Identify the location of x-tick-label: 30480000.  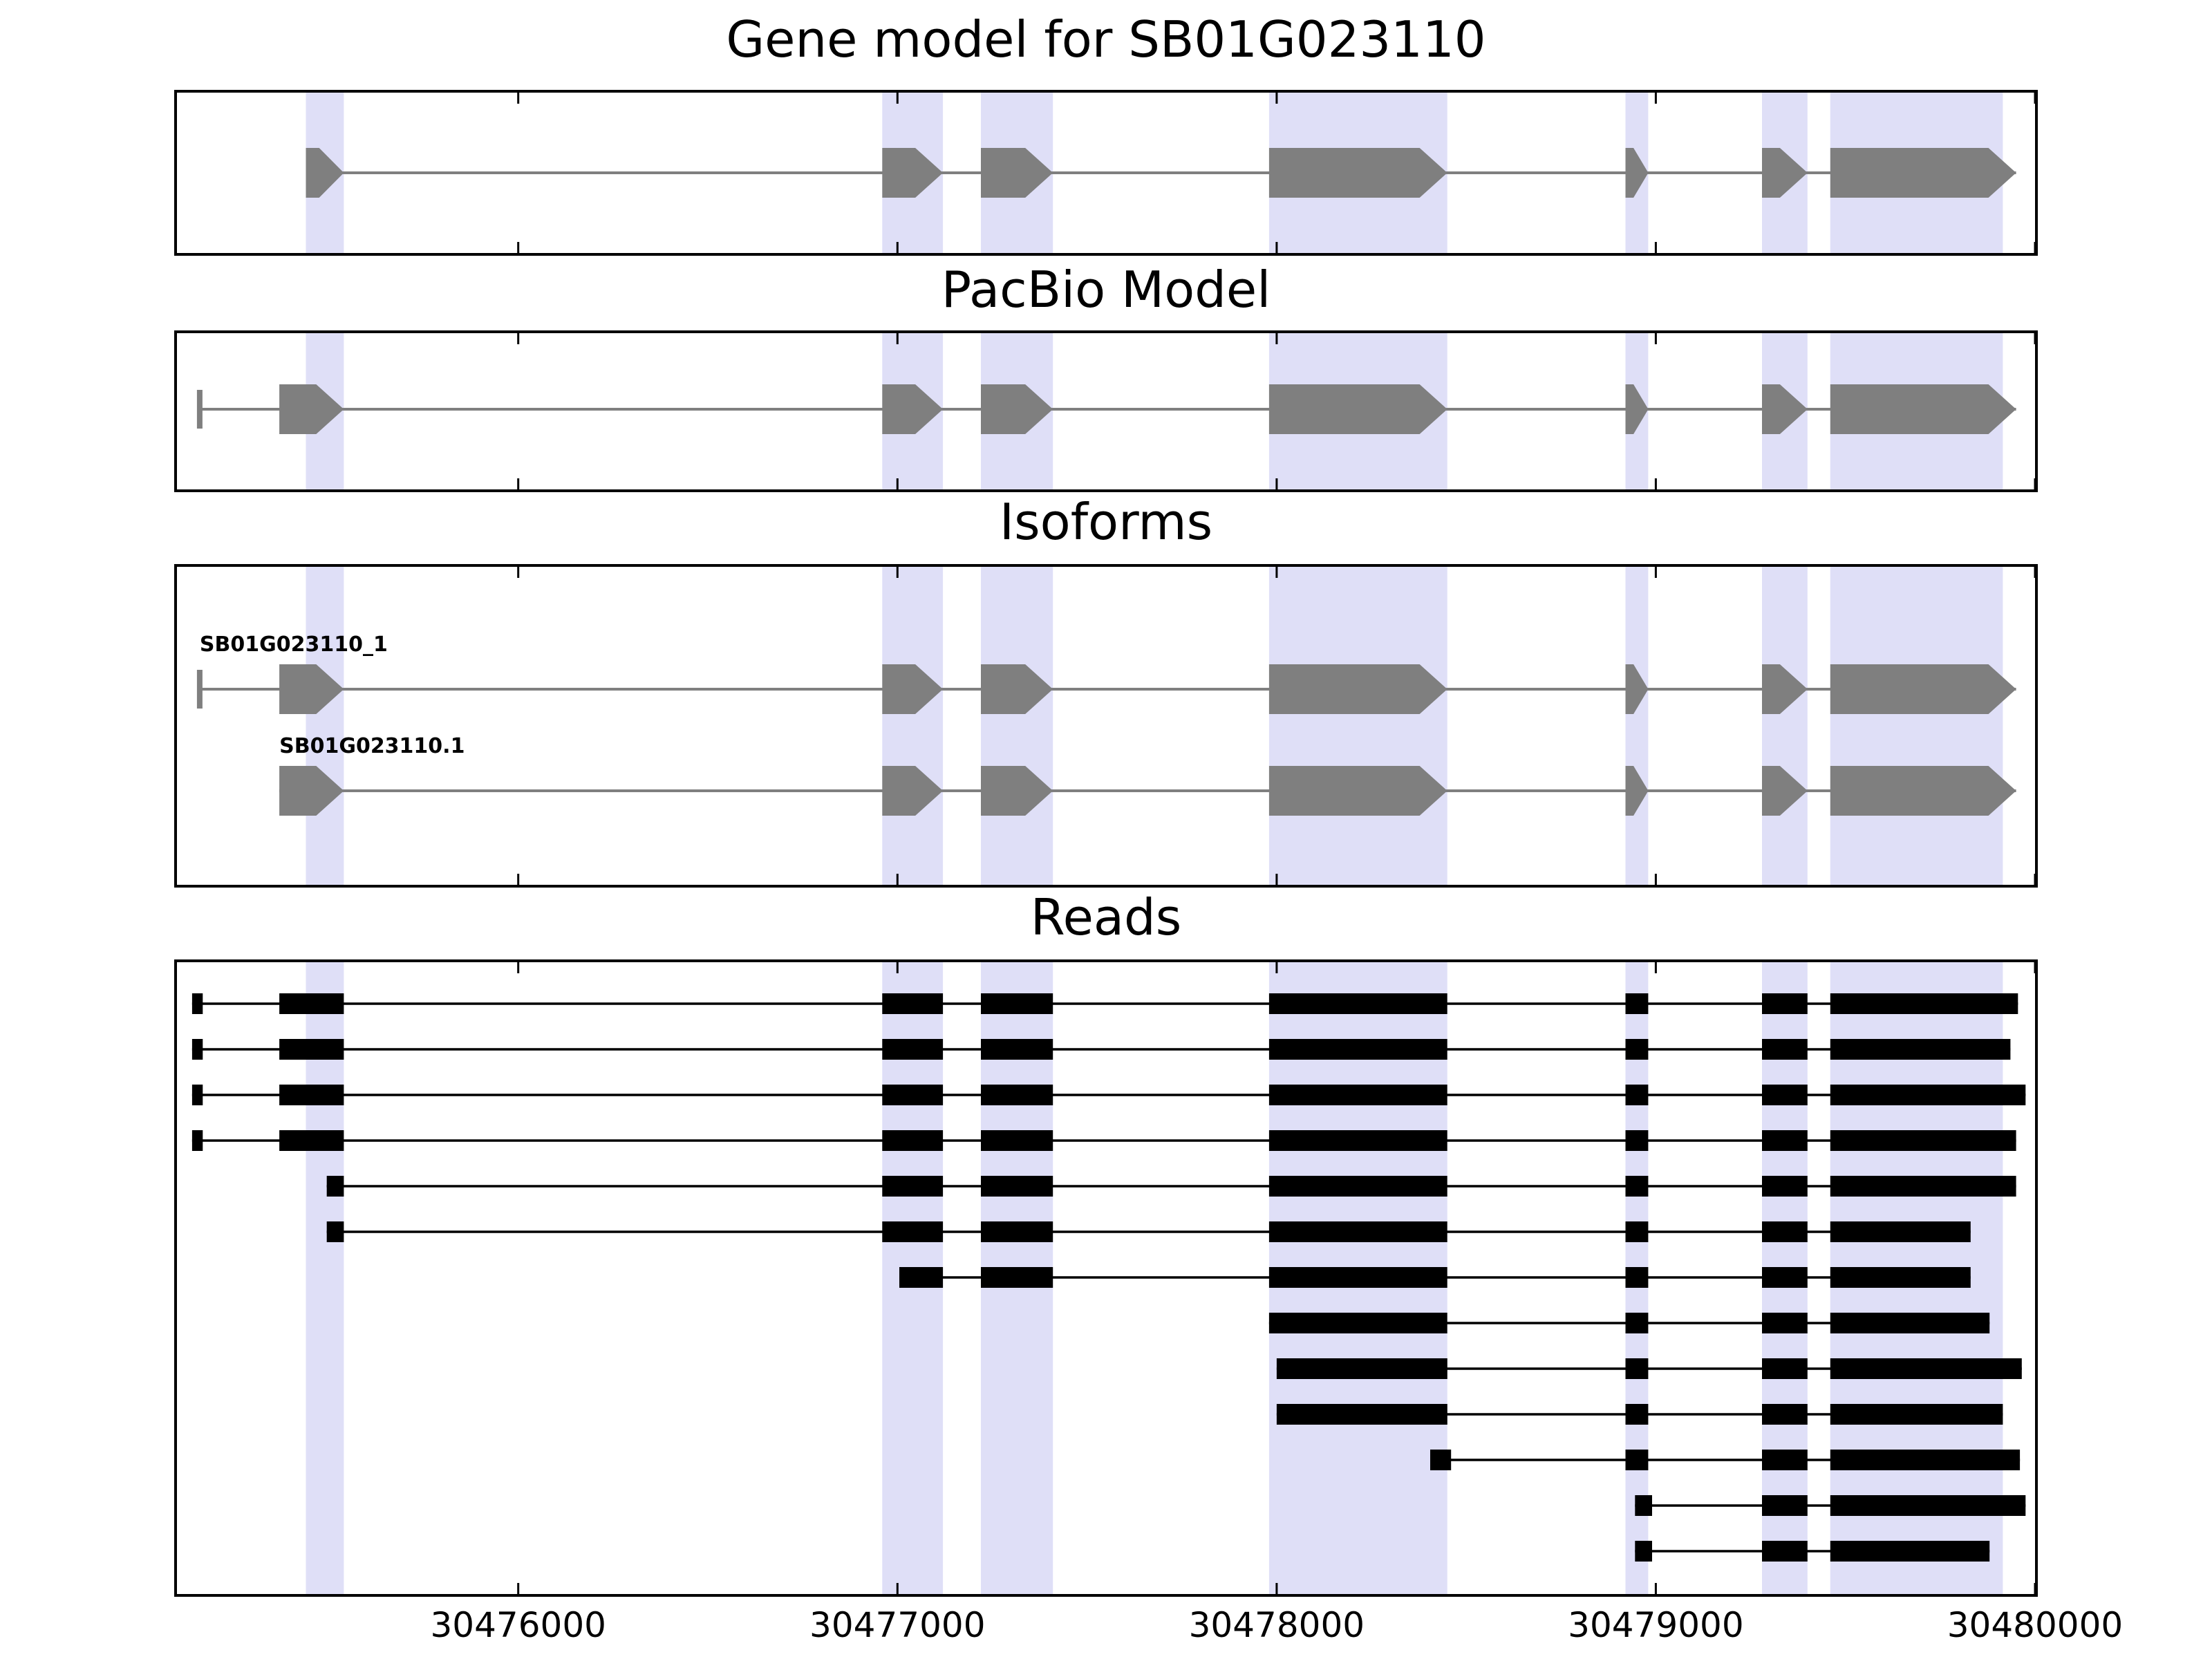
(2036, 1625).